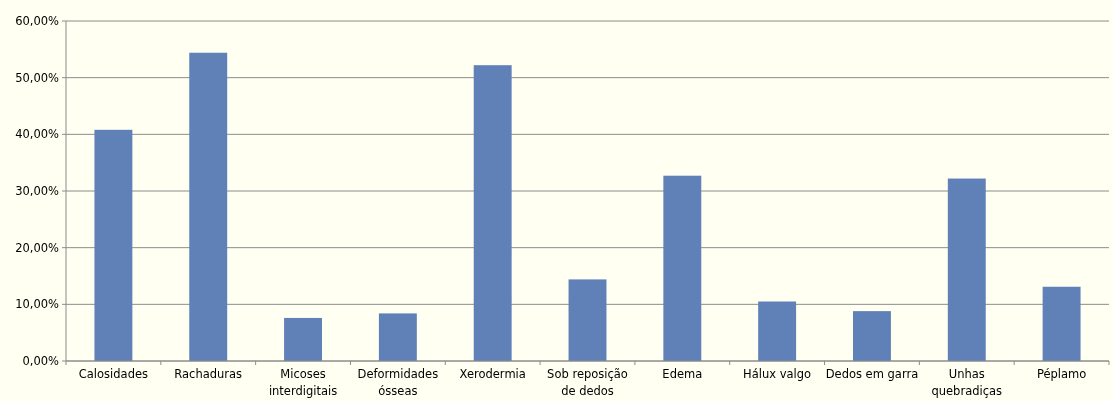 The width and height of the screenshot is (1113, 401). I want to click on y-tick-label: 40,00%, so click(37, 134).